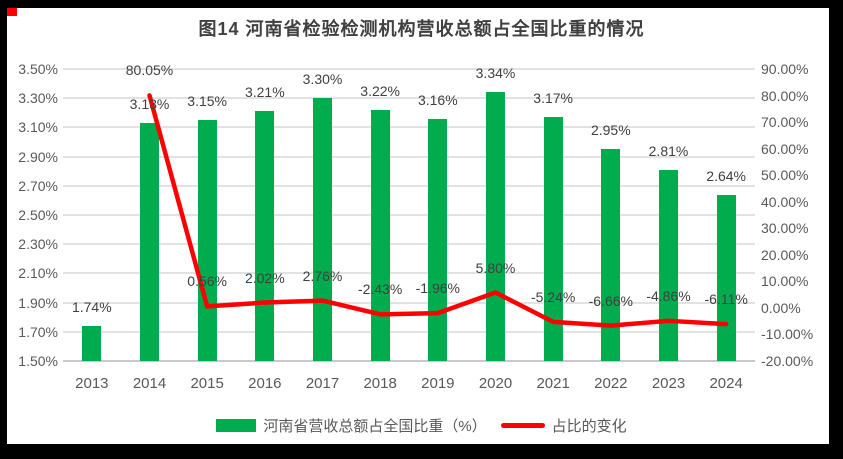 Image resolution: width=843 pixels, height=459 pixels. I want to click on bar-2019, so click(438, 239).